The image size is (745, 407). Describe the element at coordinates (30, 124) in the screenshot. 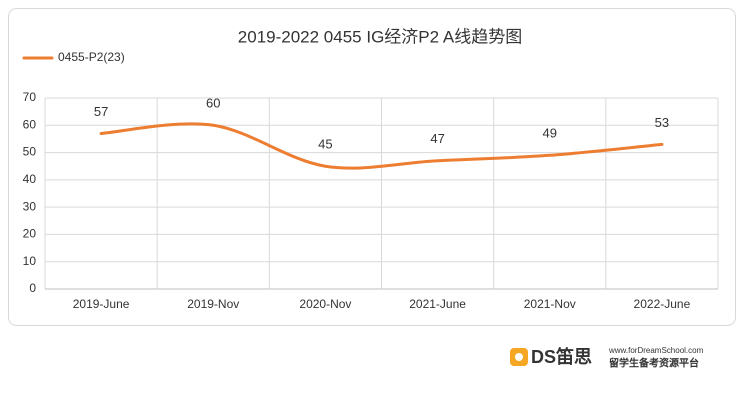

I see `y-tick-label: 60` at that location.